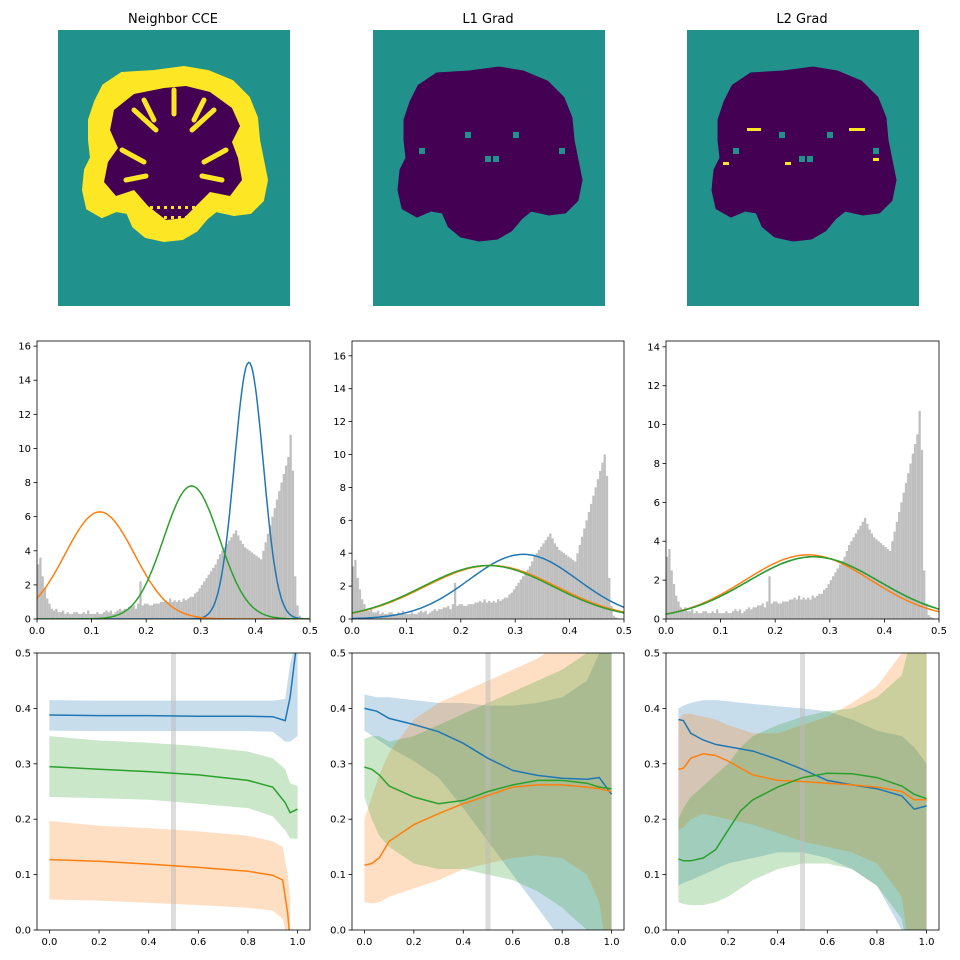 This screenshot has height=960, width=960. What do you see at coordinates (352, 631) in the screenshot?
I see `x-tick-label: 0.0` at bounding box center [352, 631].